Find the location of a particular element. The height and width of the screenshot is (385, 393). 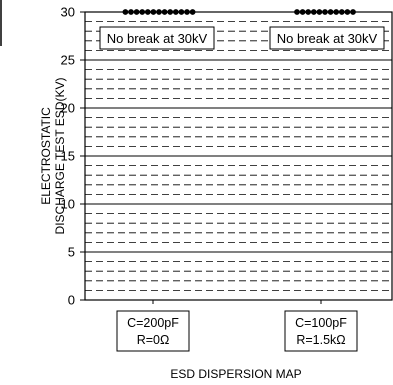

category-label-line: C=100pF is located at coordinates (321, 323).